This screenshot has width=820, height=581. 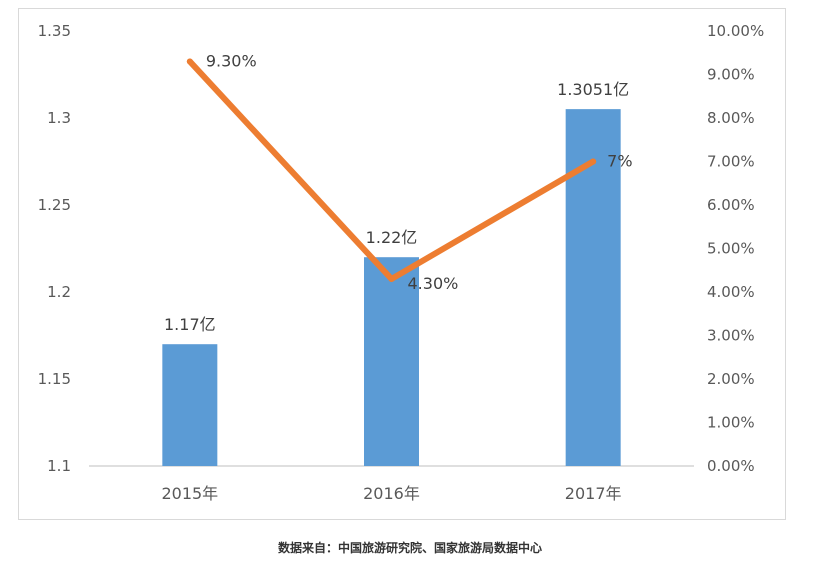 I want to click on left-axis-ticks: 1.1 1.15 1.2 1.25 1.3 1.35, so click(x=54, y=248).